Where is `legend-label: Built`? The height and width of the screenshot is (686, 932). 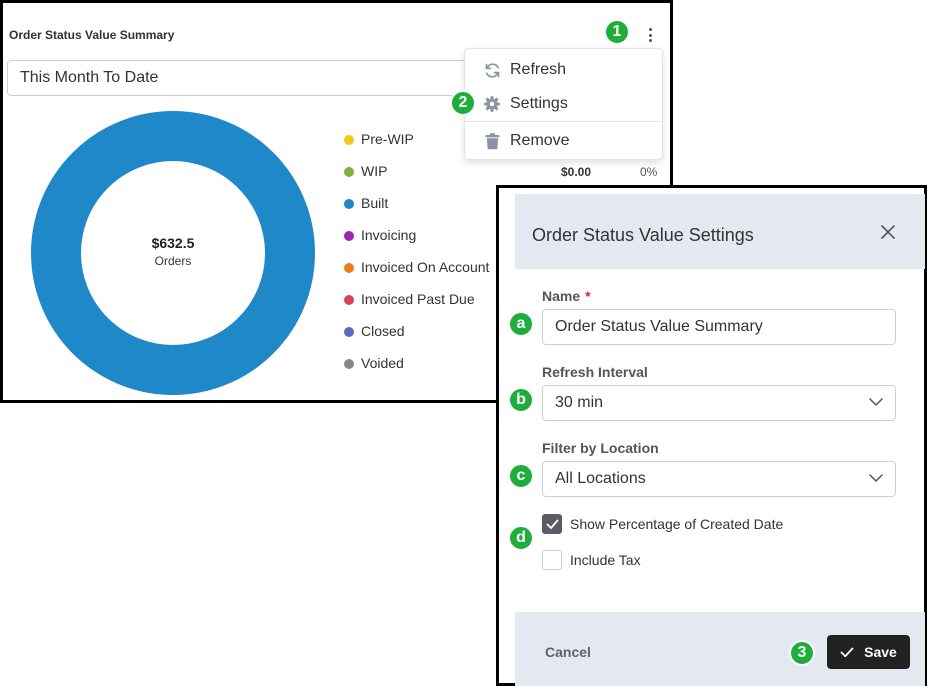 legend-label: Built is located at coordinates (375, 203).